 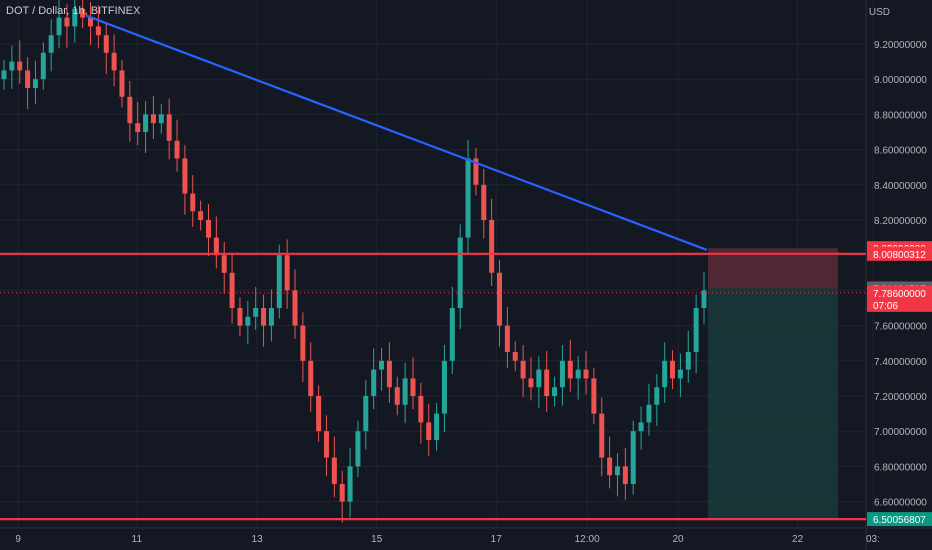 I want to click on y-tick-label: 7.00000000, so click(x=900, y=432).